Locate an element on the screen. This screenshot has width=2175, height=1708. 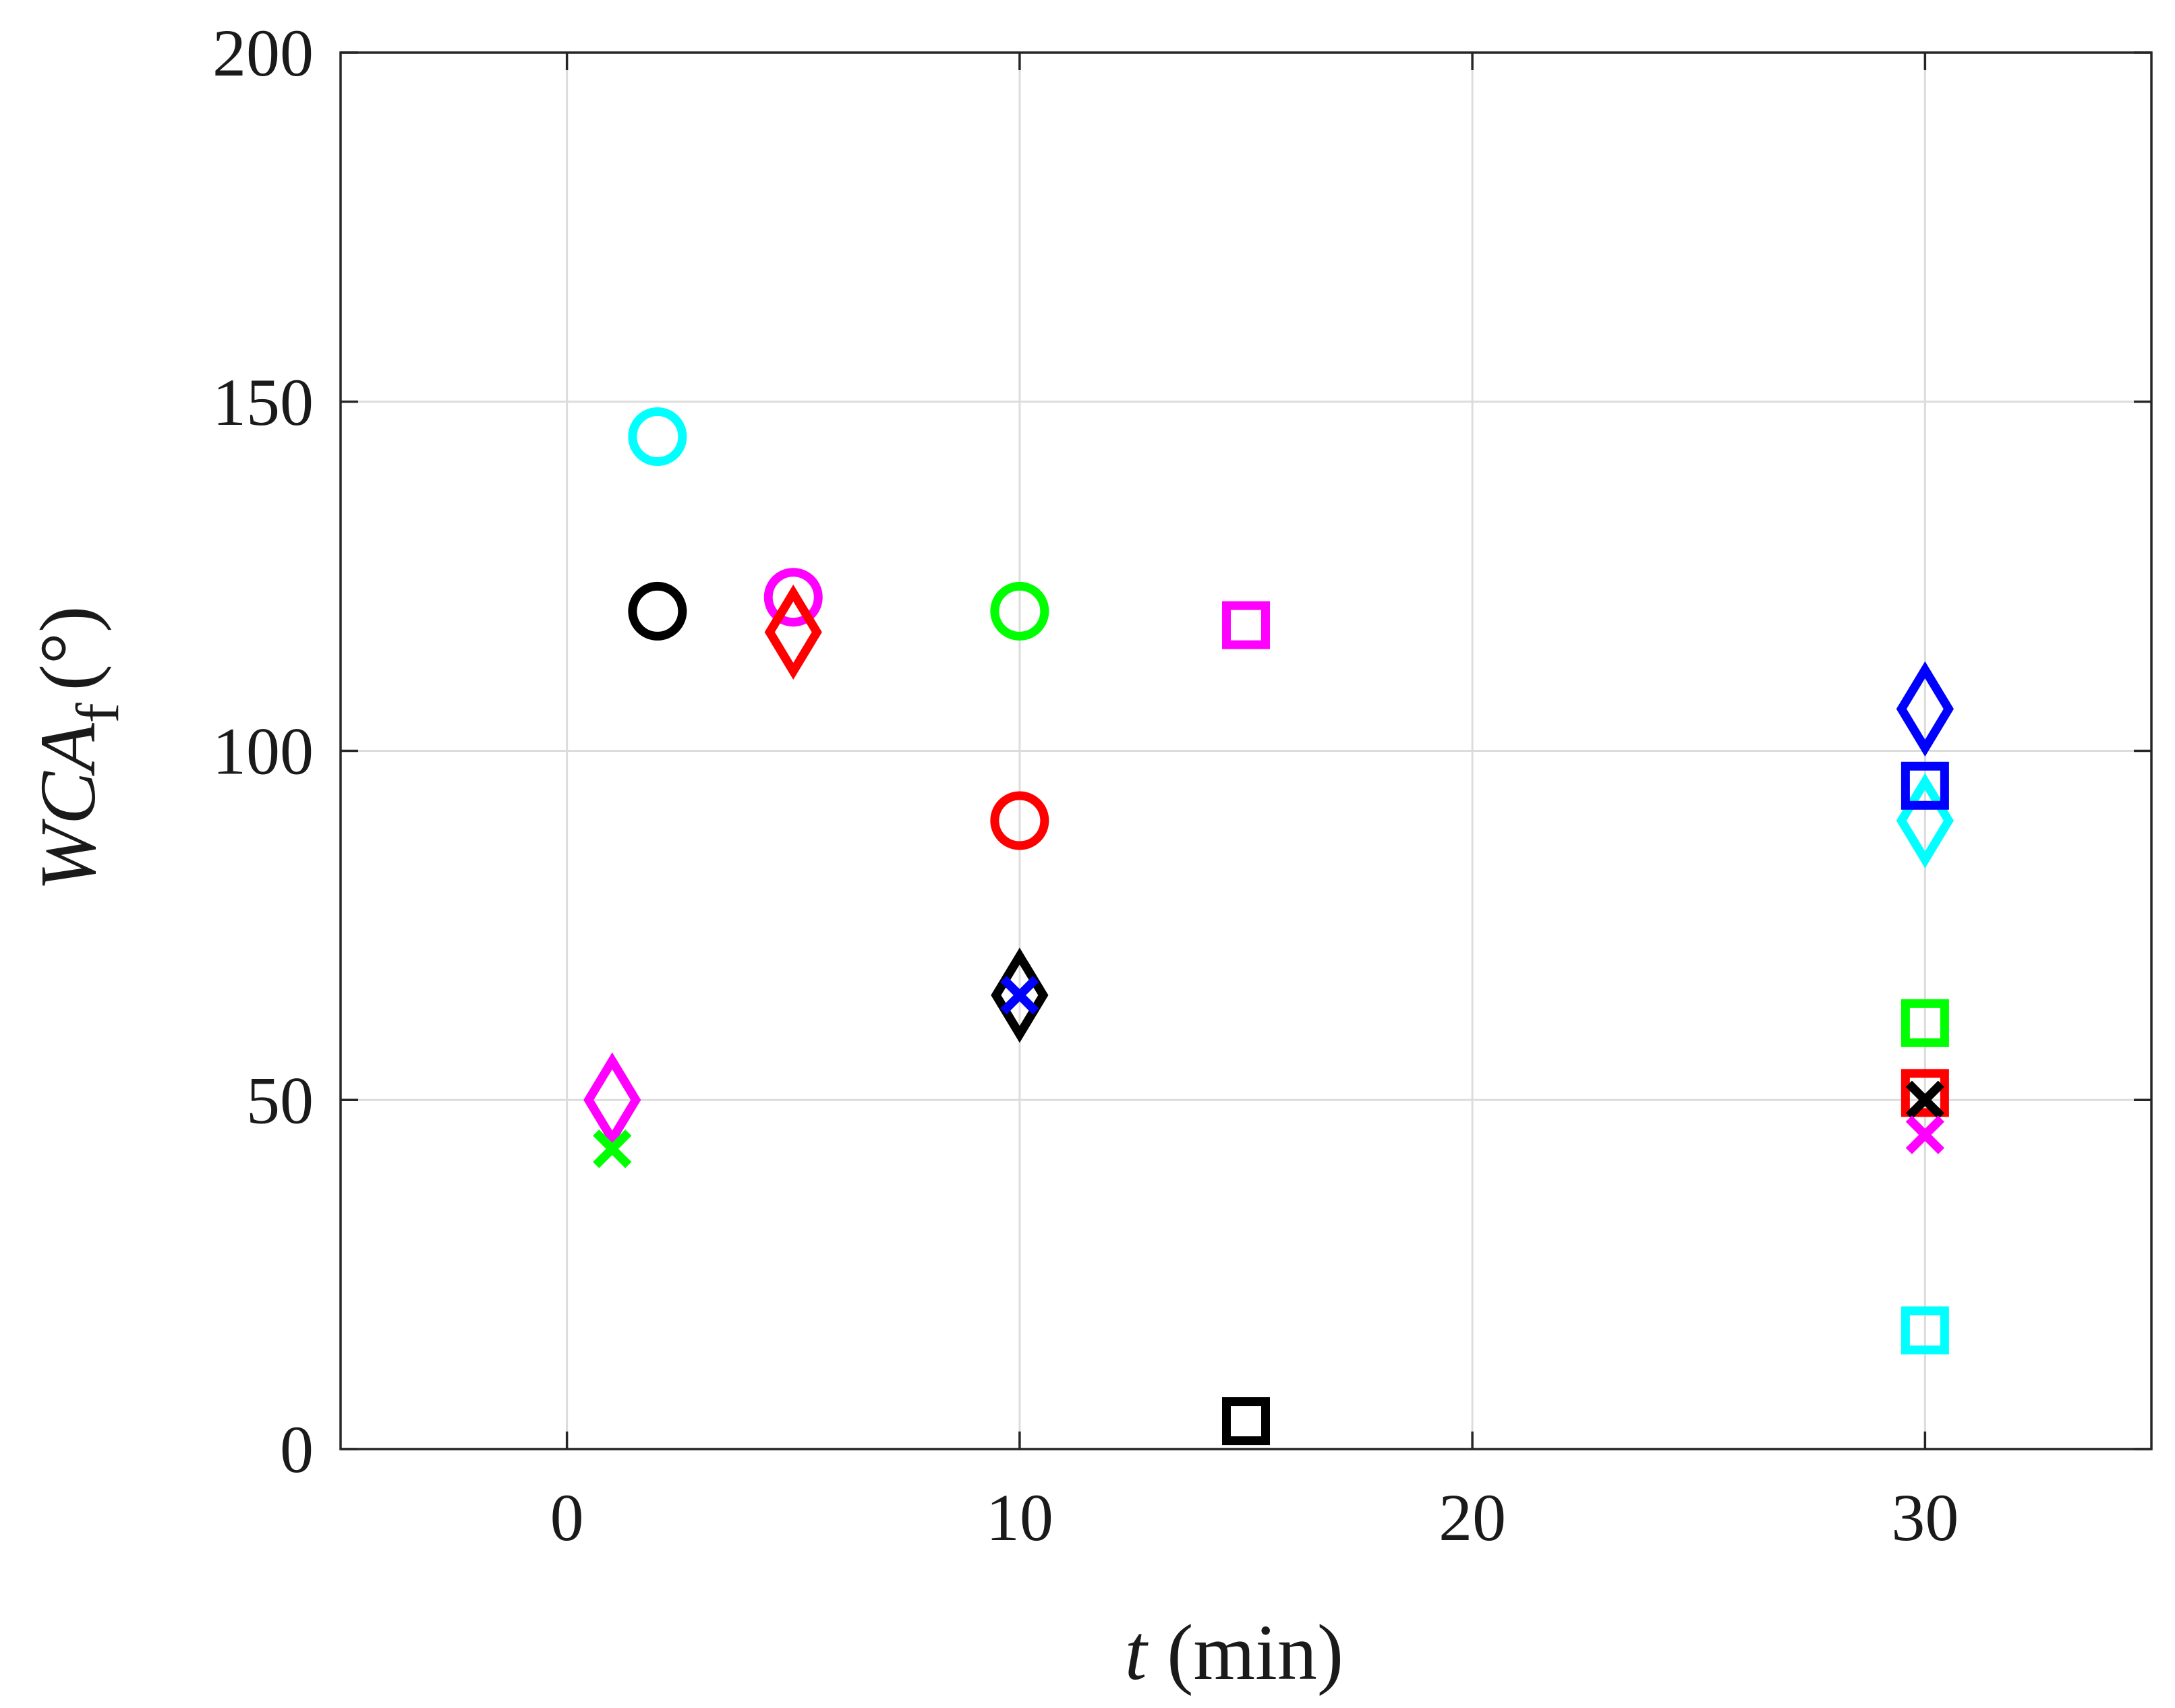
marker-black-circle is located at coordinates (657, 611).